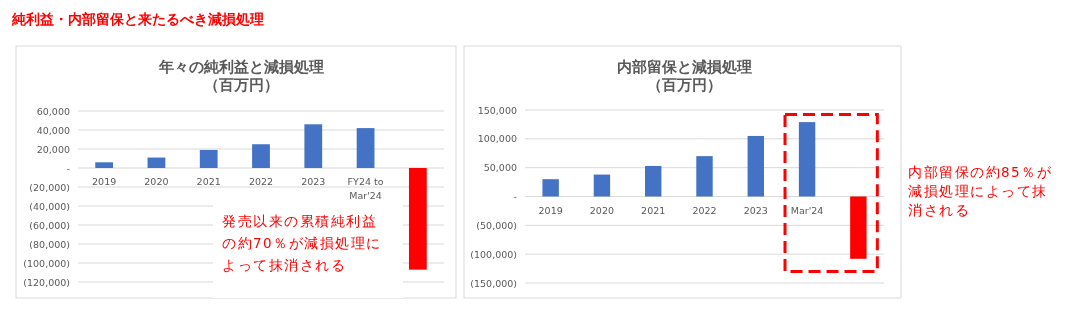 The height and width of the screenshot is (320, 1068). I want to click on y-tick-label: 150,000, so click(497, 110).